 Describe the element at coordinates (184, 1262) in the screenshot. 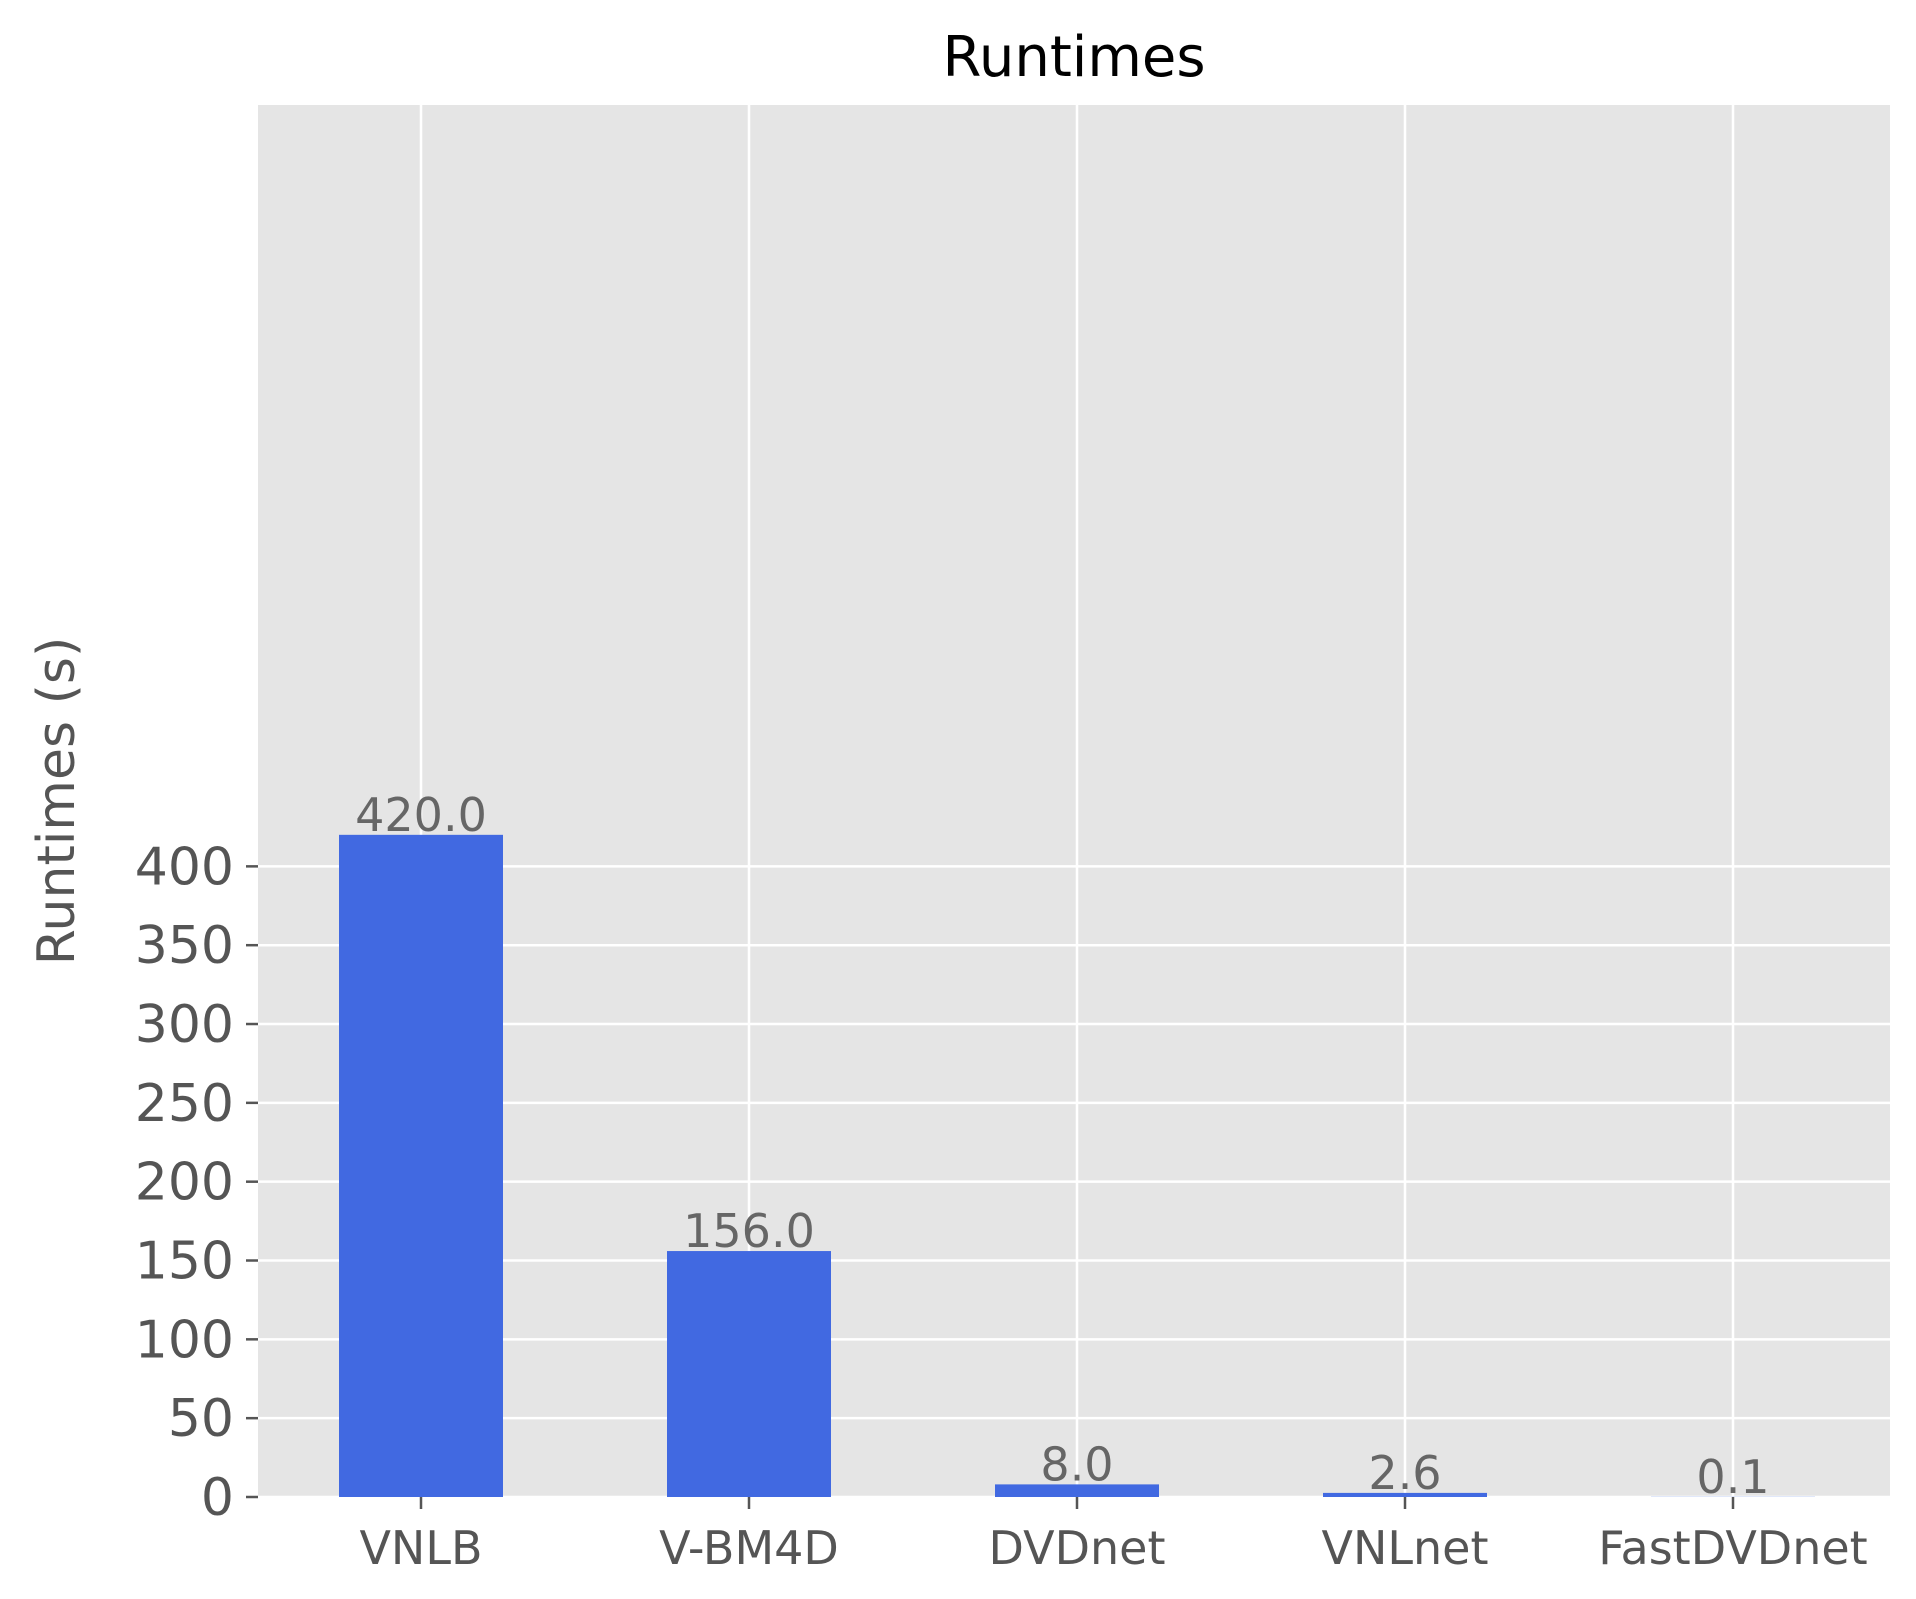

I see `y-tick-label: 150` at that location.